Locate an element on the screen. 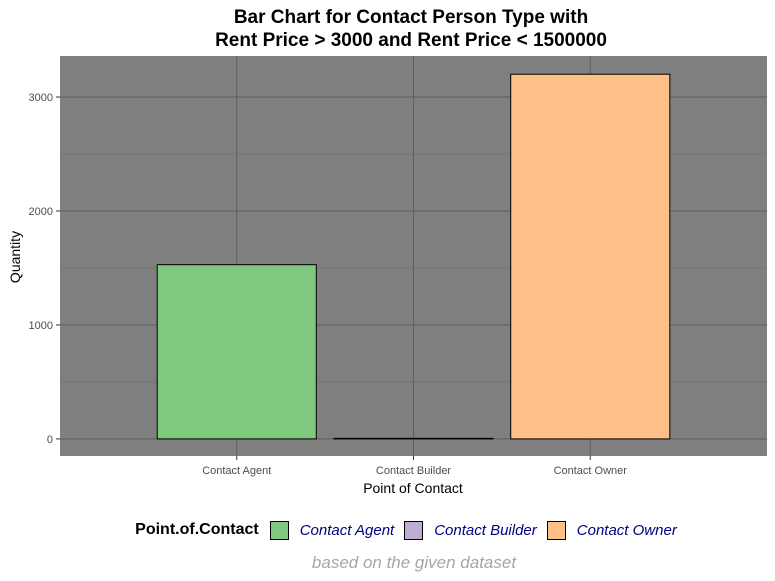 The image size is (775, 581). legend-label-agent: Contact Agent is located at coordinates (347, 530).